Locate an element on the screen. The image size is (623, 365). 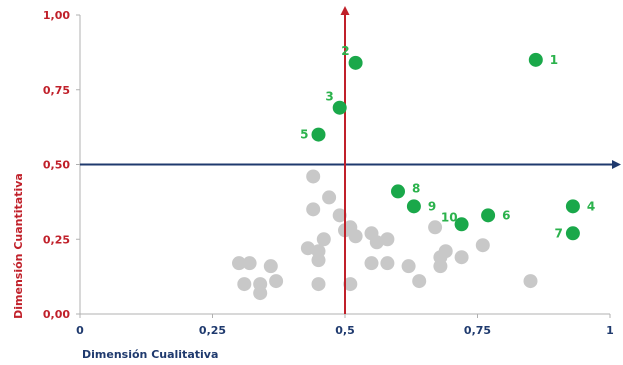
y-tick-label: 1,00 is located at coordinates (56, 15).